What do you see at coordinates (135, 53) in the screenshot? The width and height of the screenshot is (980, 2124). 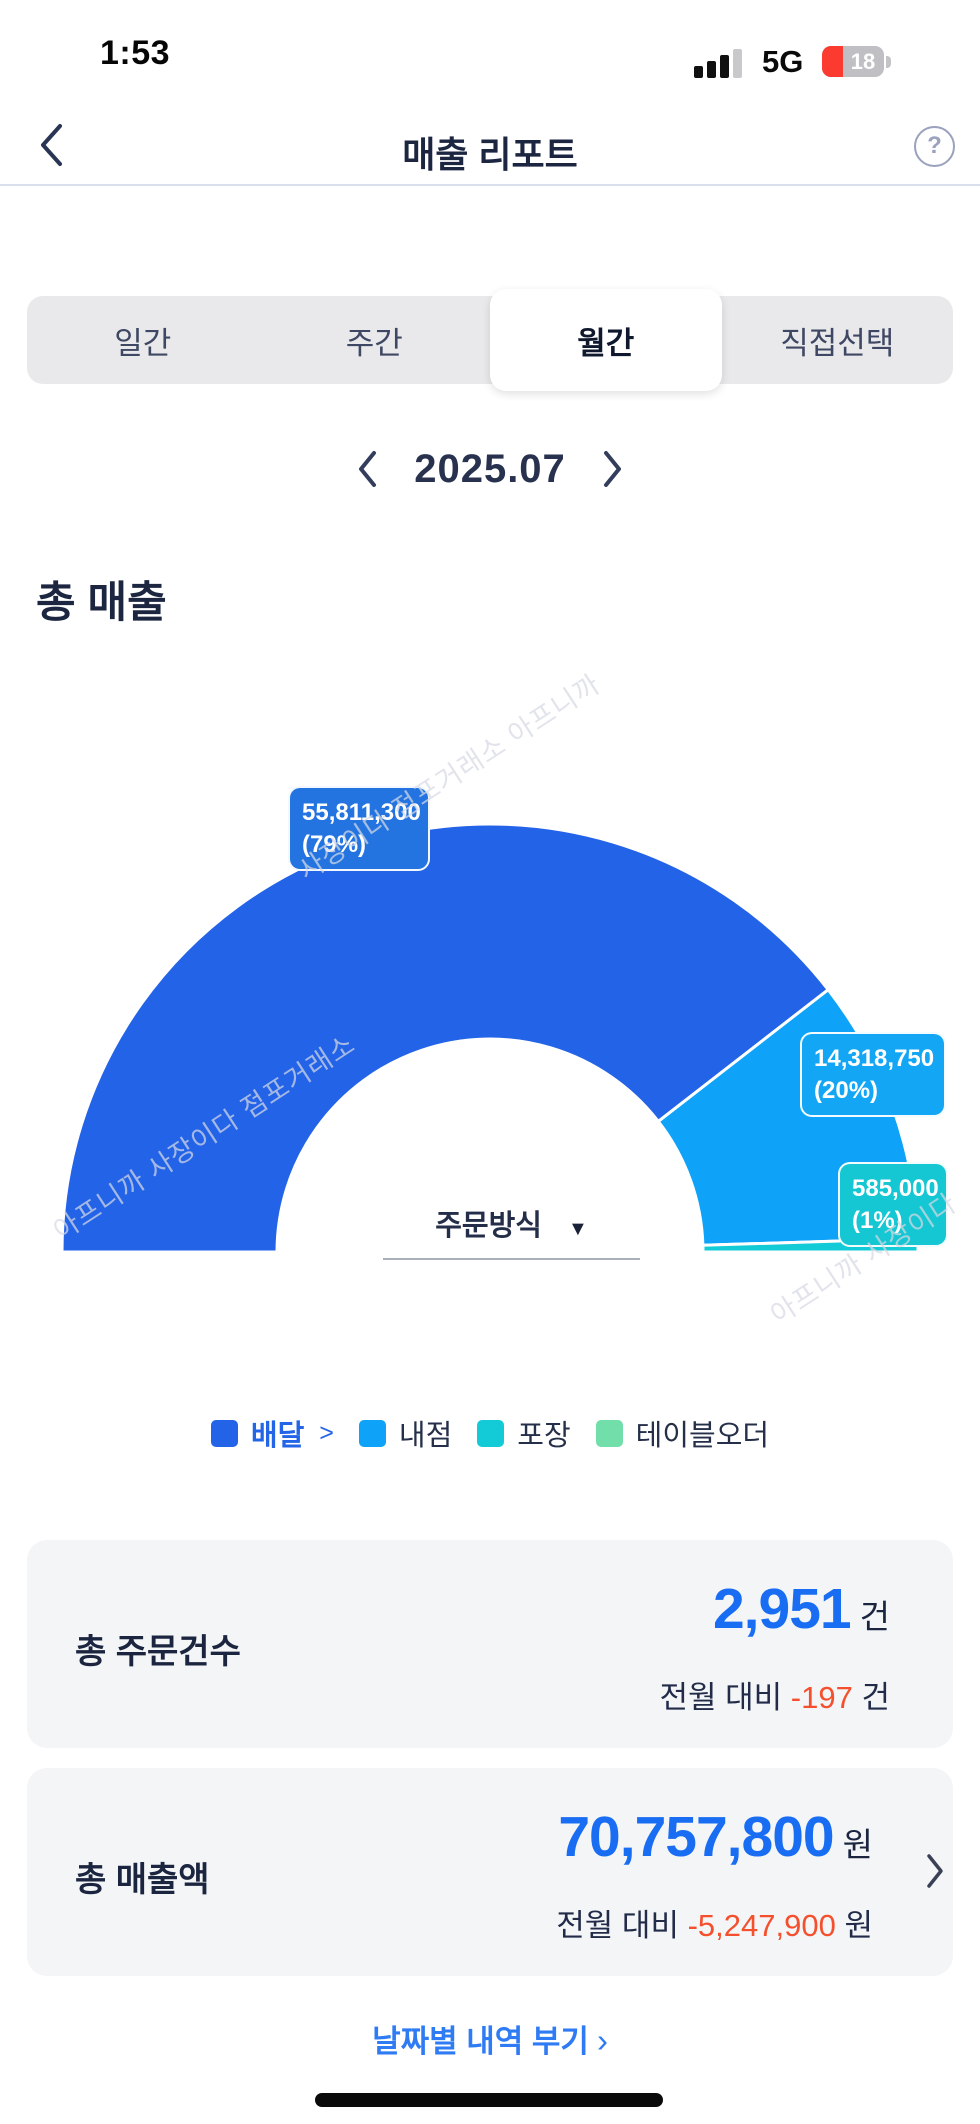 I see `status-time: 1:53` at bounding box center [135, 53].